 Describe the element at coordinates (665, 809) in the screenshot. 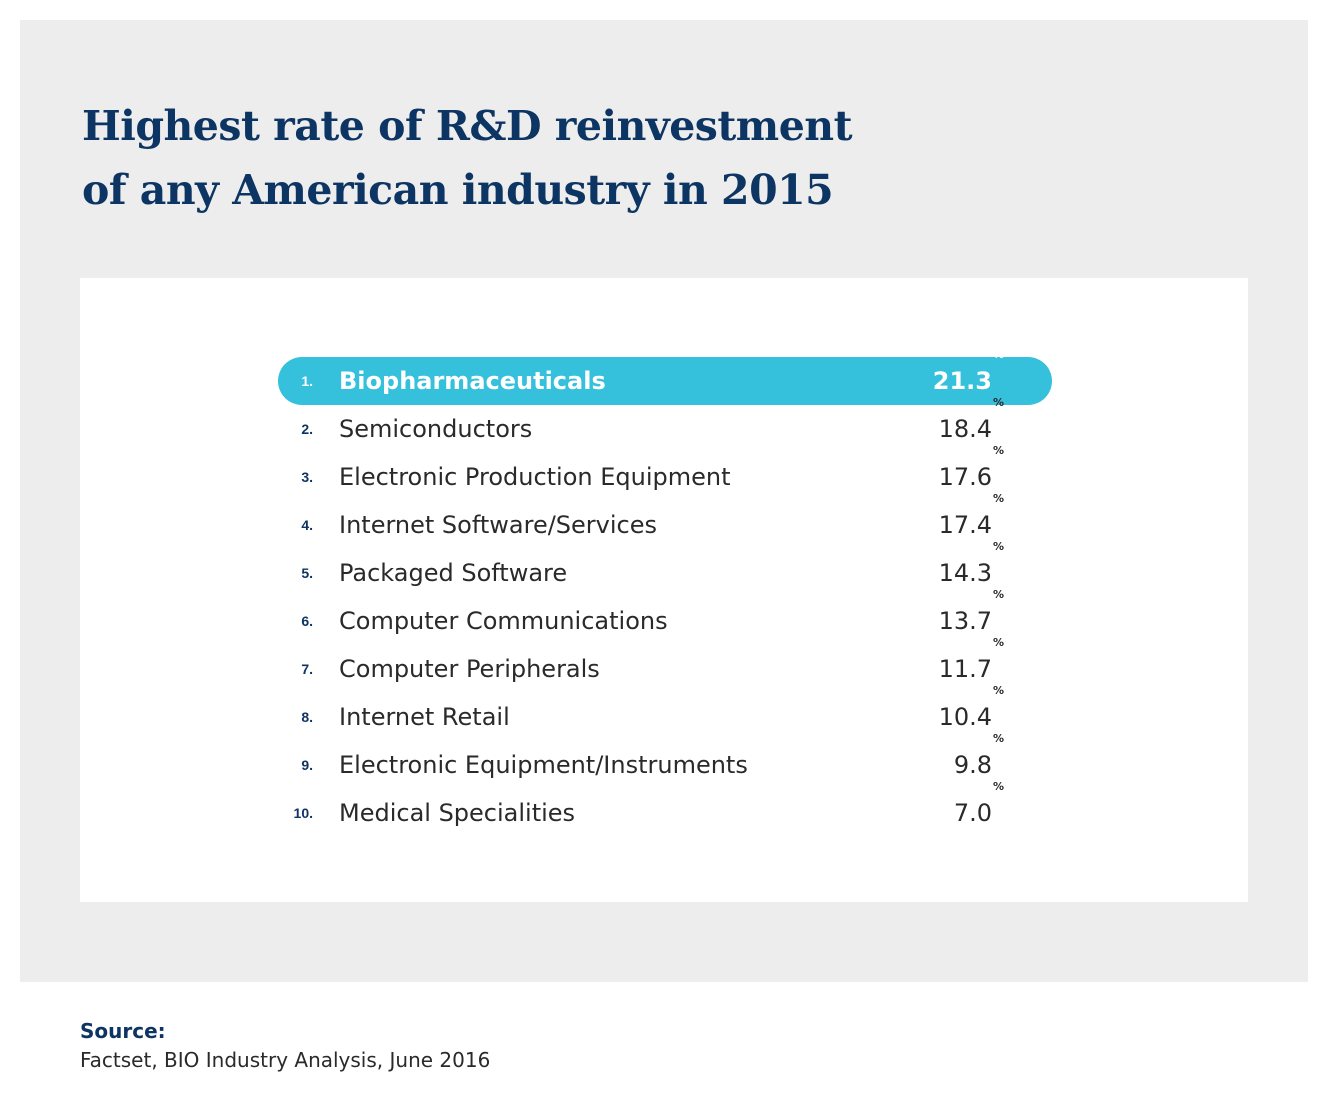

I see `ranking-row: 10. Medical Specialities 7.0%` at that location.